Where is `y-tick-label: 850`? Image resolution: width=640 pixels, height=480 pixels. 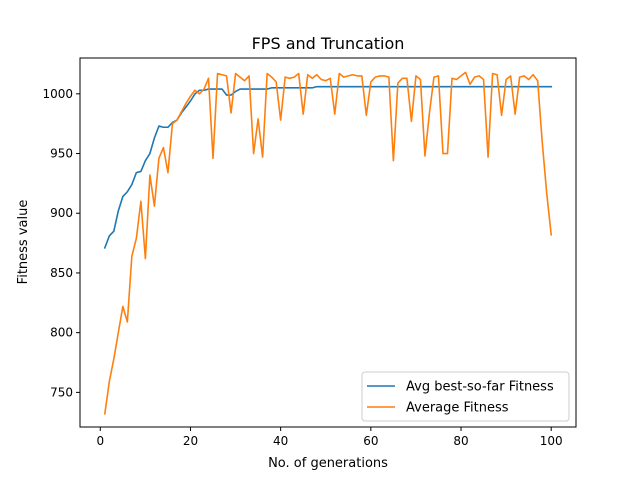
y-tick-label: 850 is located at coordinates (61, 273).